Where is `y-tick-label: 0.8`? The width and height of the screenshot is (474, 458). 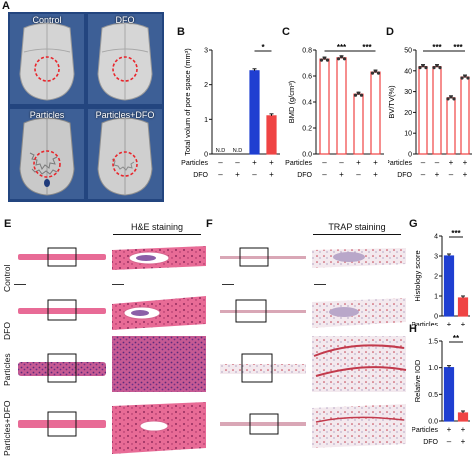 y-tick-label: 0.8 is located at coordinates (307, 51).